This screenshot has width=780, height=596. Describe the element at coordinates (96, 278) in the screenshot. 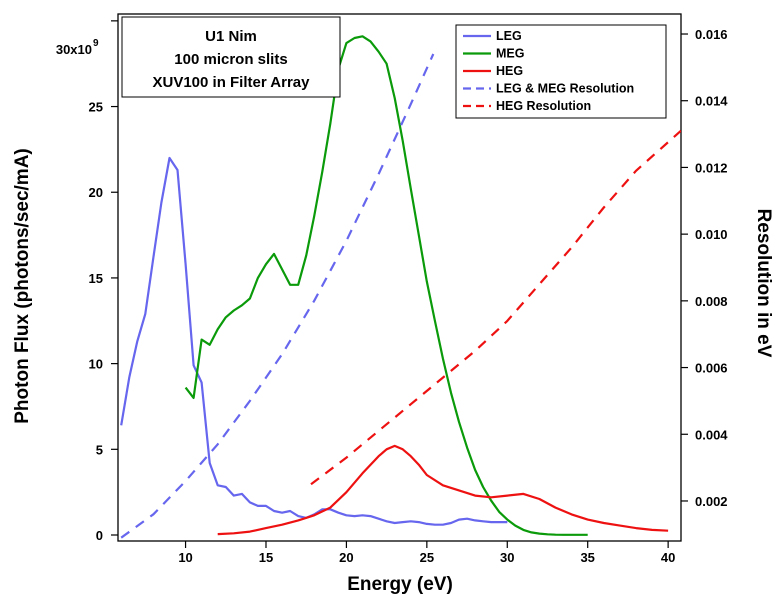

I see `y-tick-label: 15` at that location.